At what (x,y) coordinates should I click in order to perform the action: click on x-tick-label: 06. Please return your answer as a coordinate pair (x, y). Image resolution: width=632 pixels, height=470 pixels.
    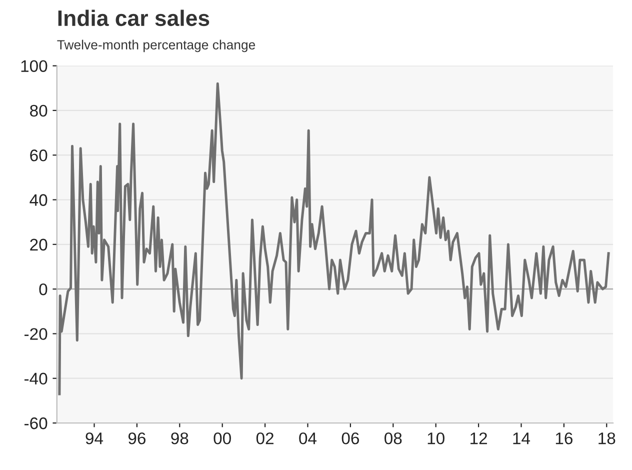
    Looking at the image, I should click on (350, 438).